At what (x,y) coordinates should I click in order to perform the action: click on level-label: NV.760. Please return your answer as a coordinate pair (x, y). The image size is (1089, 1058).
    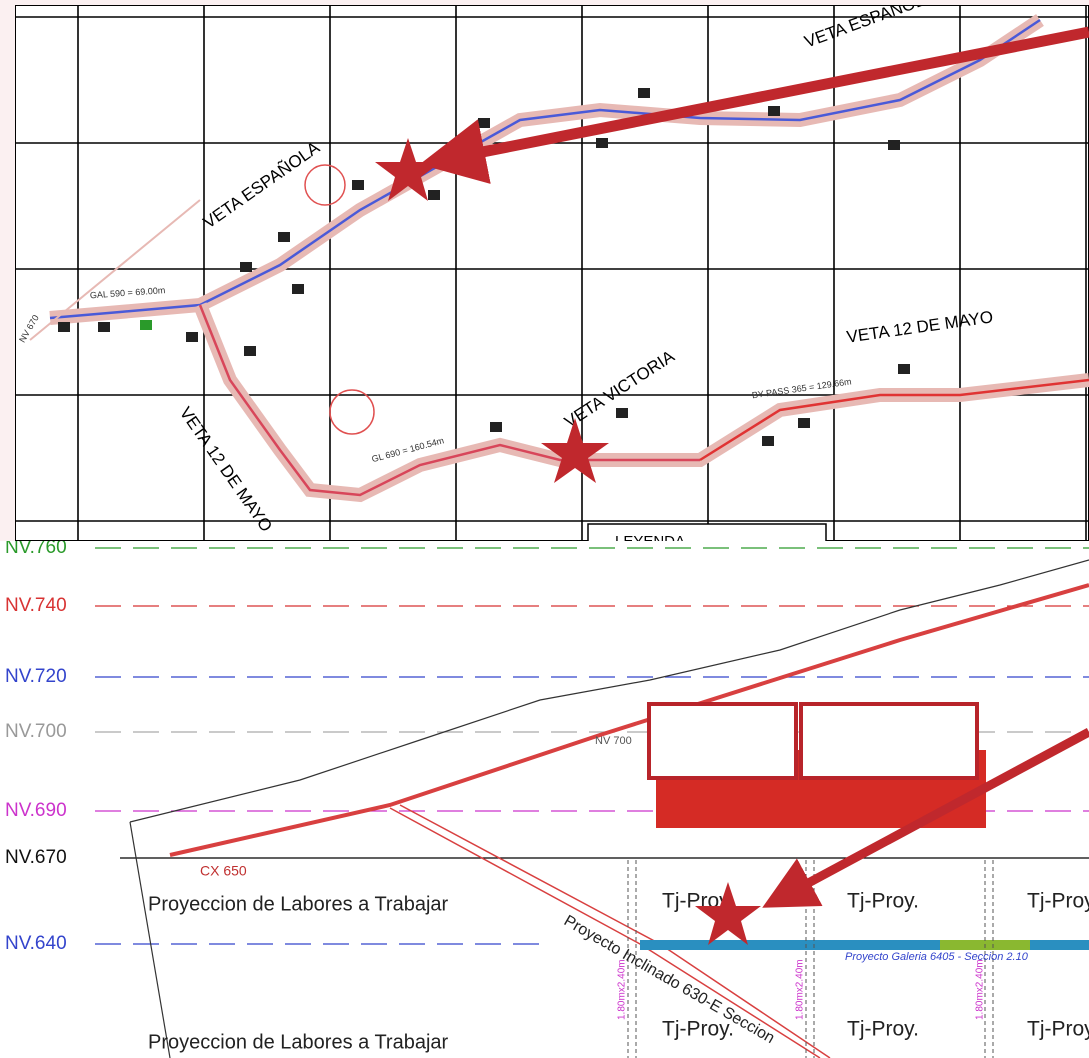
    Looking at the image, I should click on (36, 547).